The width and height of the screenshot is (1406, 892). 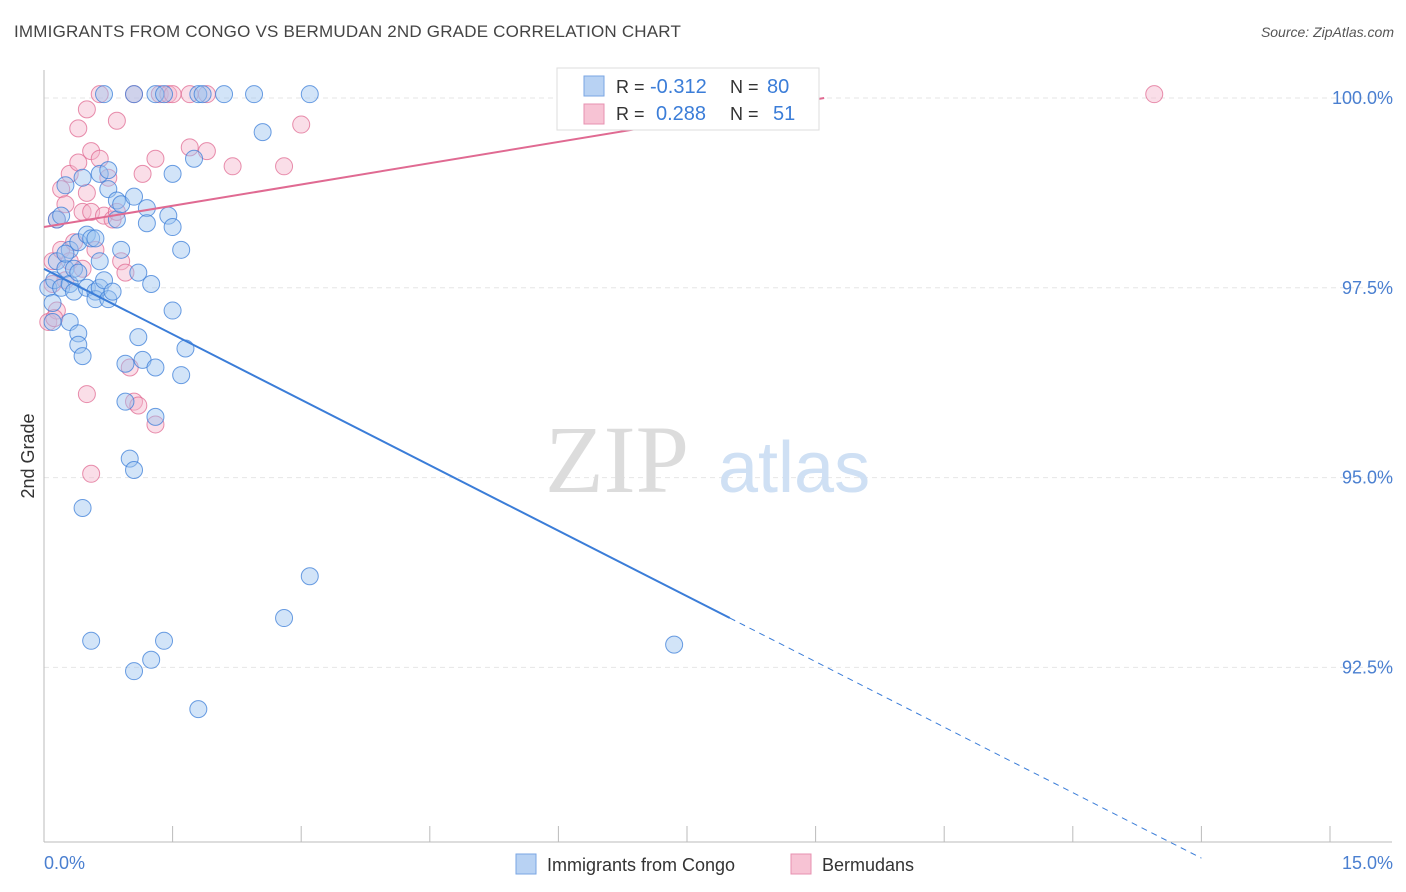 What do you see at coordinates (1367, 478) in the screenshot?
I see `y-tick-label: 95.0%` at bounding box center [1367, 478].